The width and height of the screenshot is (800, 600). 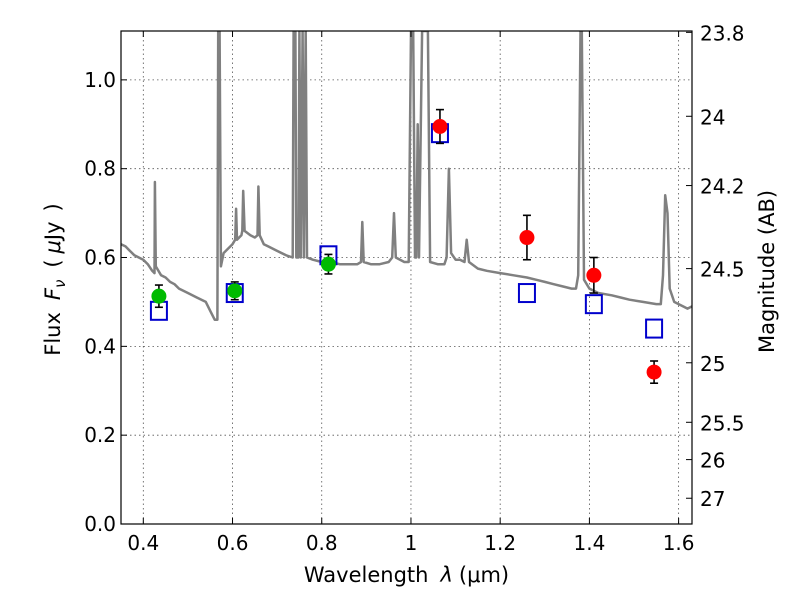 I want to click on y2-tick-label: 26, so click(x=712, y=461).